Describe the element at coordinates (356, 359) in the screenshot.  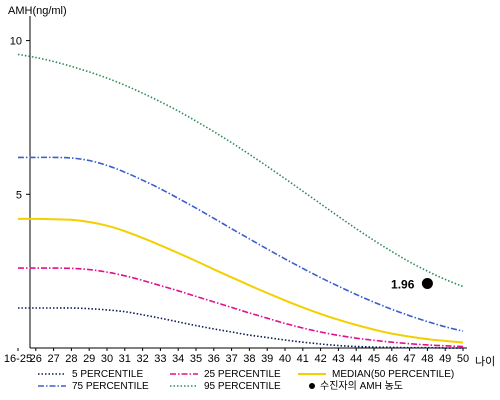
I see `x-tick-label: 44` at that location.